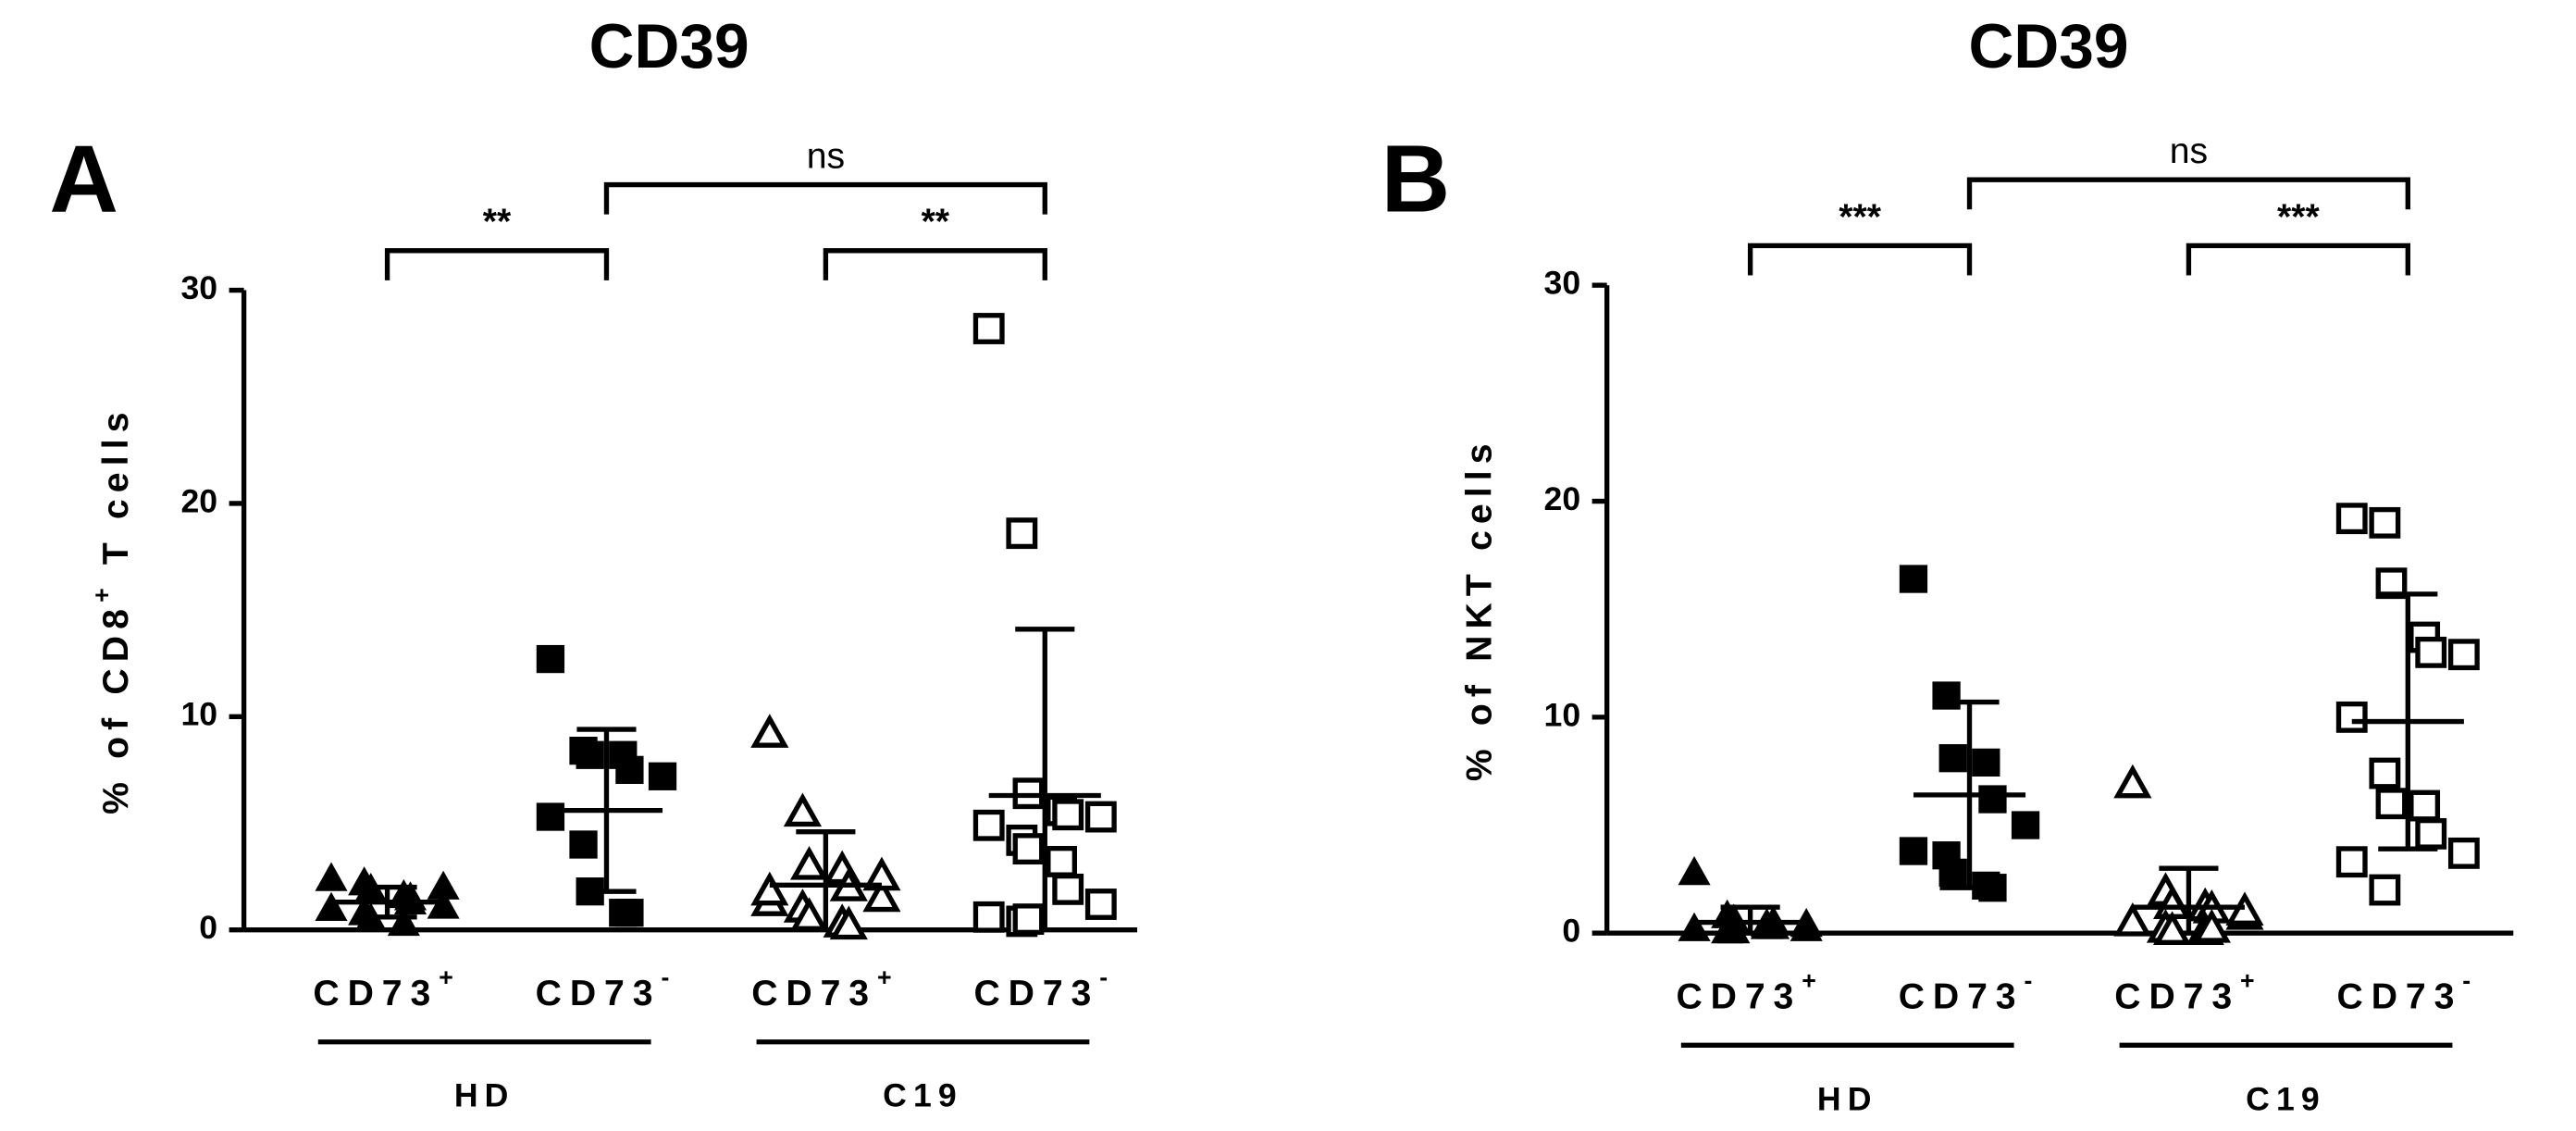  What do you see at coordinates (2189, 151) in the screenshot?
I see `significance-label: ns` at bounding box center [2189, 151].